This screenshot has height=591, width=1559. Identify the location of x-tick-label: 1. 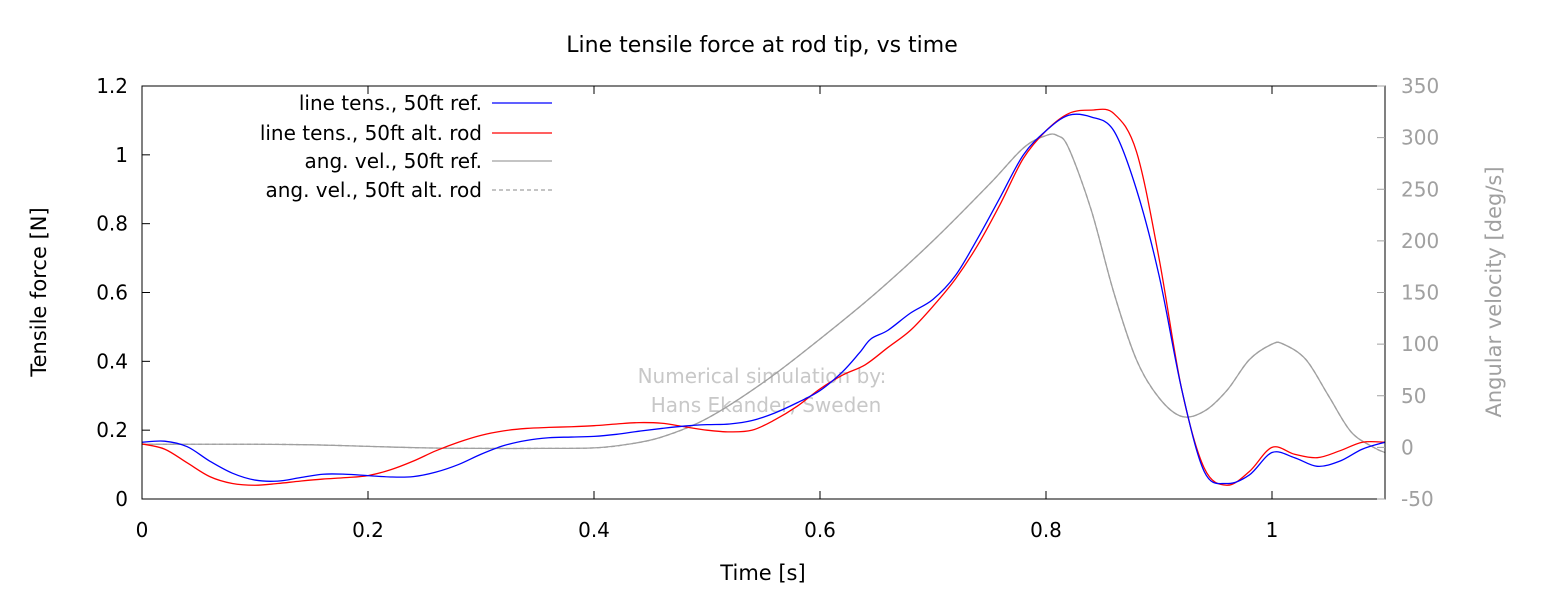
(1272, 530).